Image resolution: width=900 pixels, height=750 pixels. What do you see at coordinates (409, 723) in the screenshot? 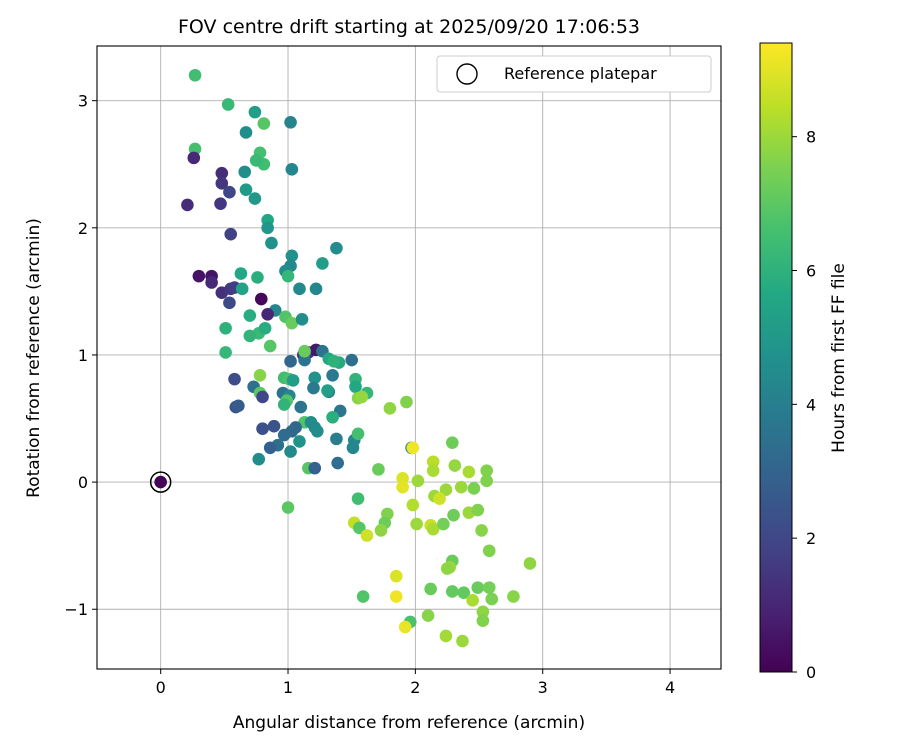
I see `x-axis-label: Angular distance from reference (arcmin)` at bounding box center [409, 723].